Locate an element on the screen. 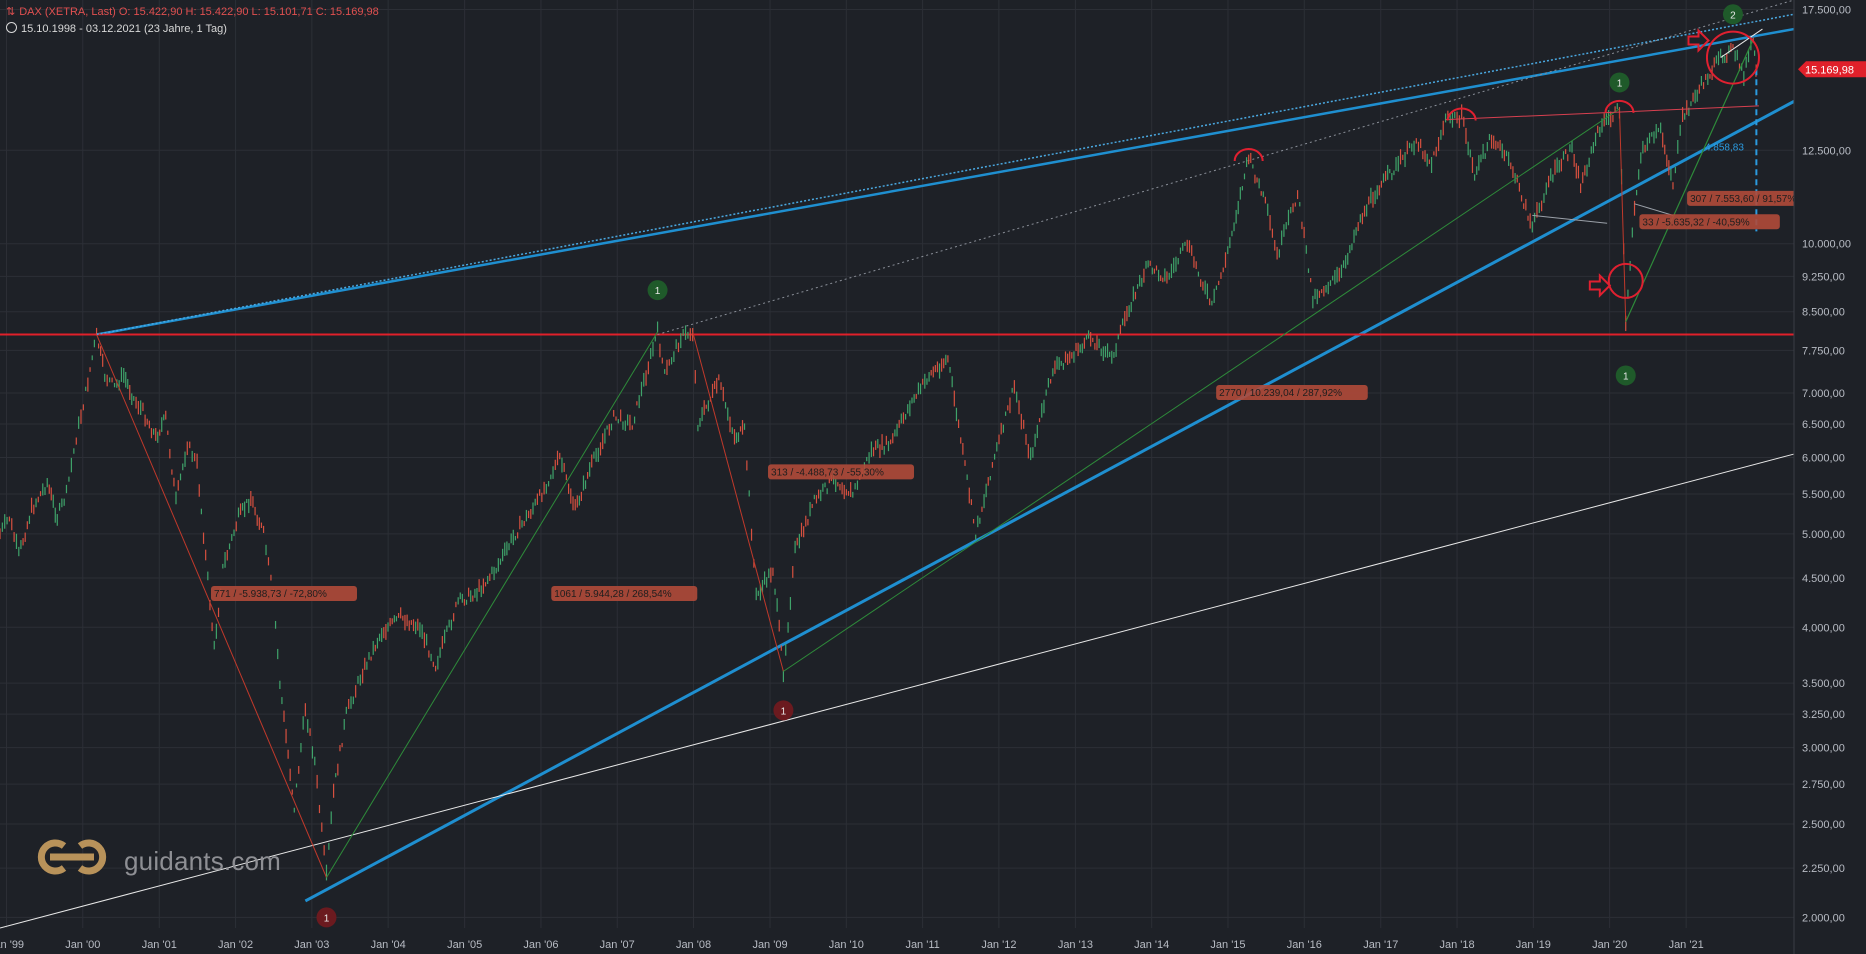 This screenshot has height=954, width=1866. y-tick-label: 17.500,00 is located at coordinates (1826, 10).